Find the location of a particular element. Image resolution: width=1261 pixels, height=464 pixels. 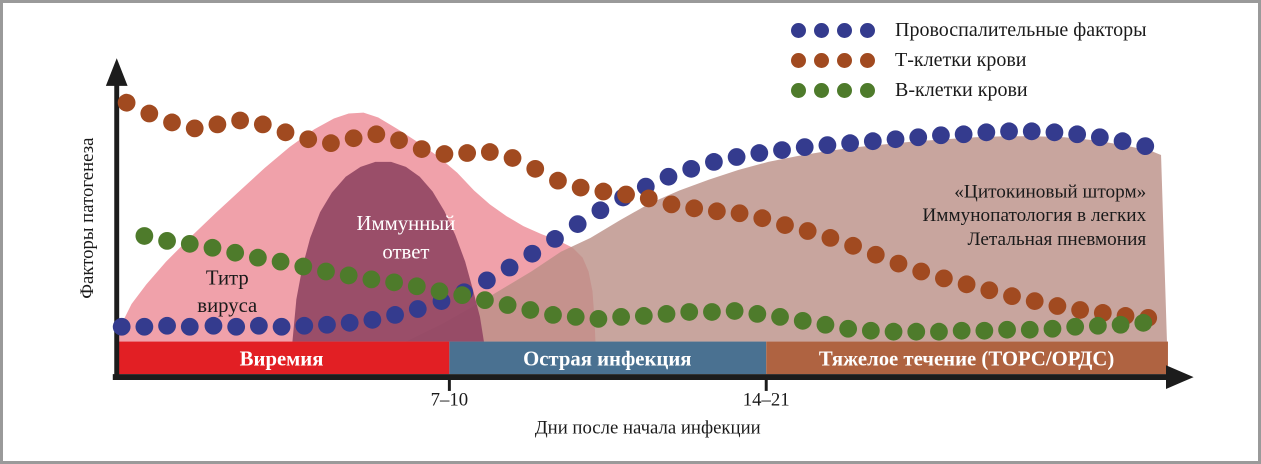

legend-item-proinflammatory: Провоспалительные факторы is located at coordinates (969, 30).